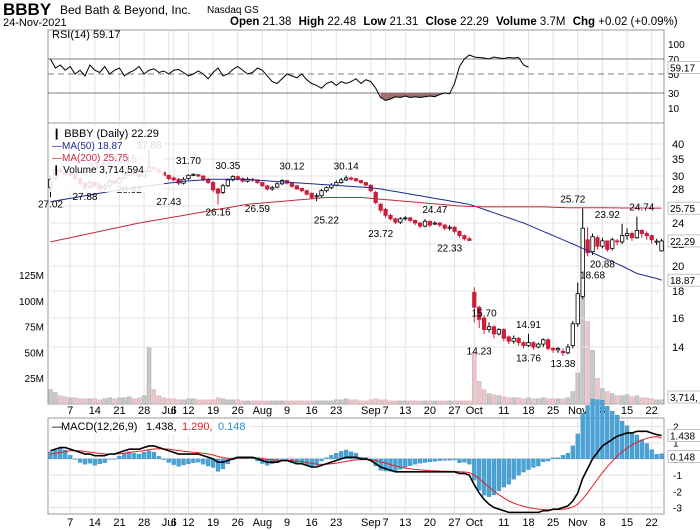 The width and height of the screenshot is (700, 530). I want to click on price-annotation: 13.76, so click(528, 358).